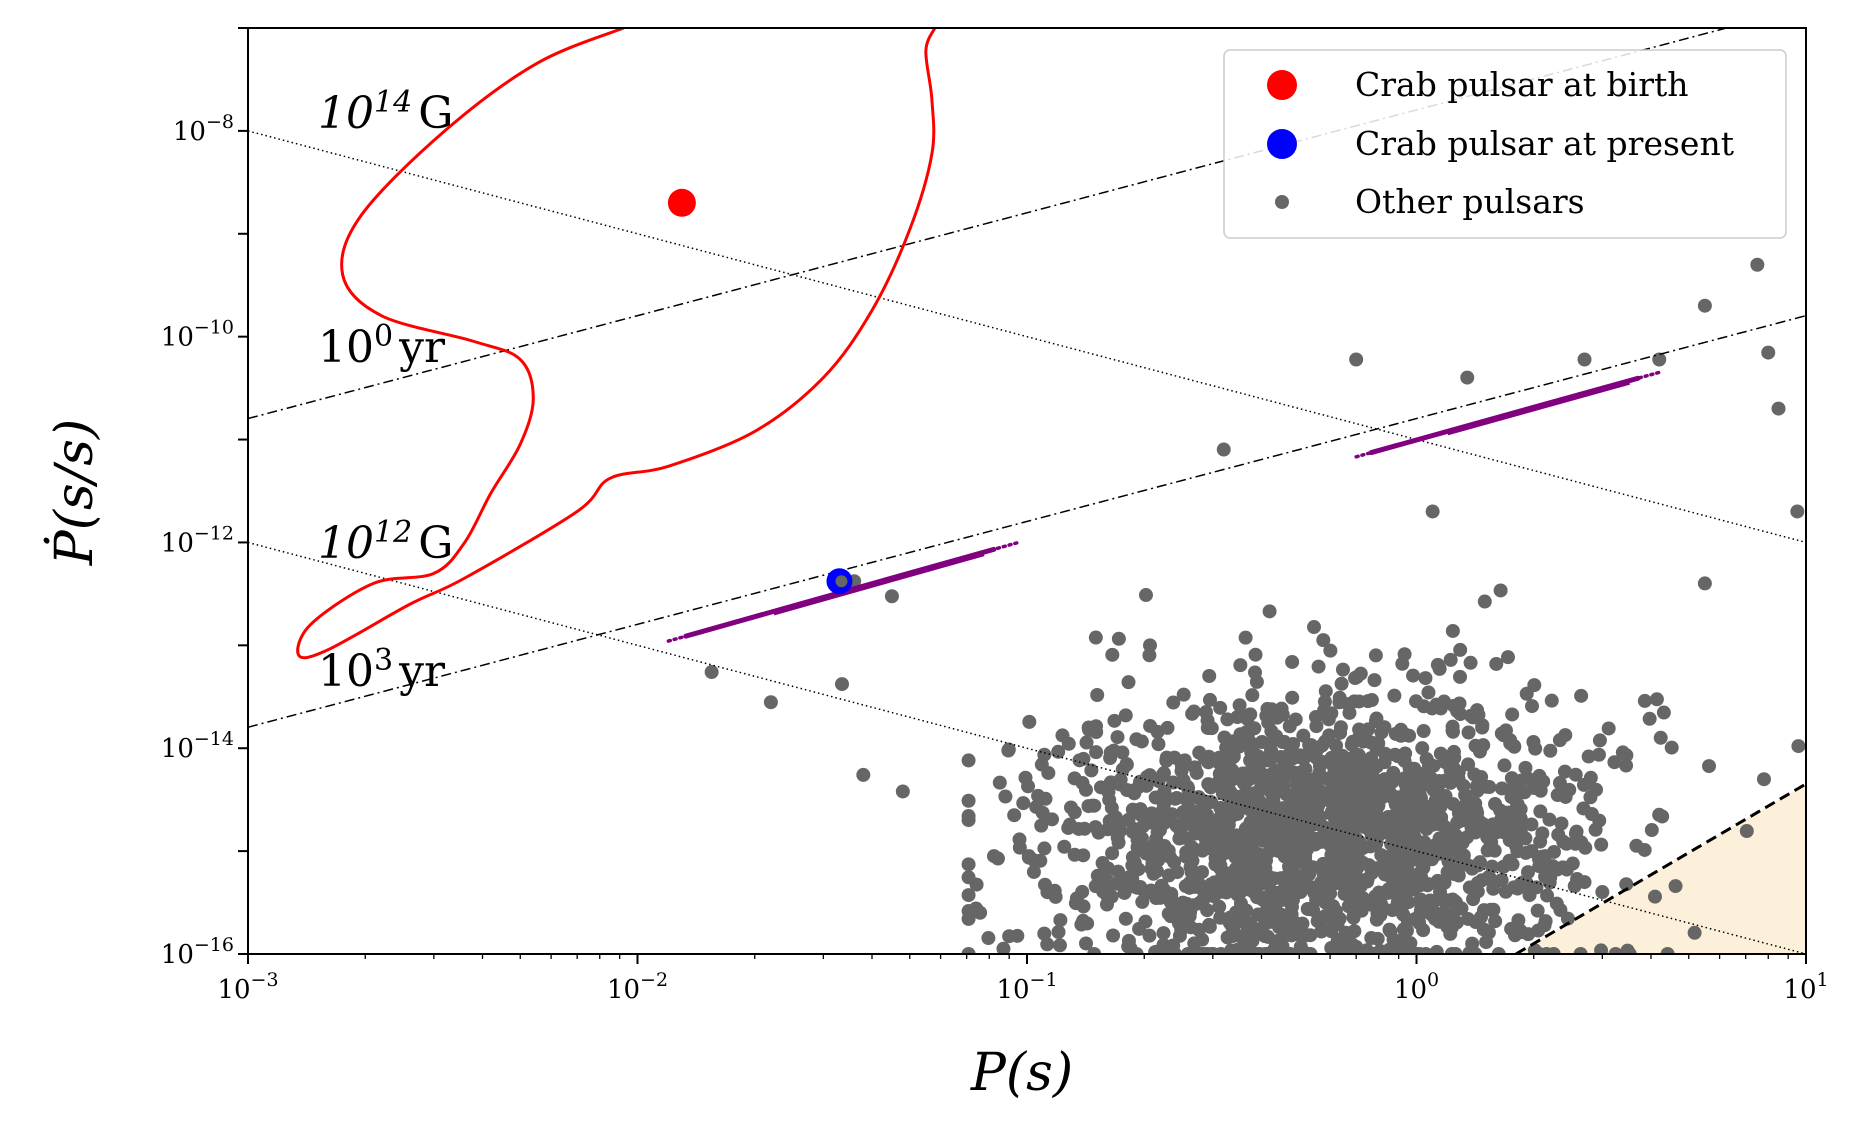 The image size is (1856, 1126). What do you see at coordinates (1539, 409) in the screenshot?
I see `track-2-line-side` at bounding box center [1539, 409].